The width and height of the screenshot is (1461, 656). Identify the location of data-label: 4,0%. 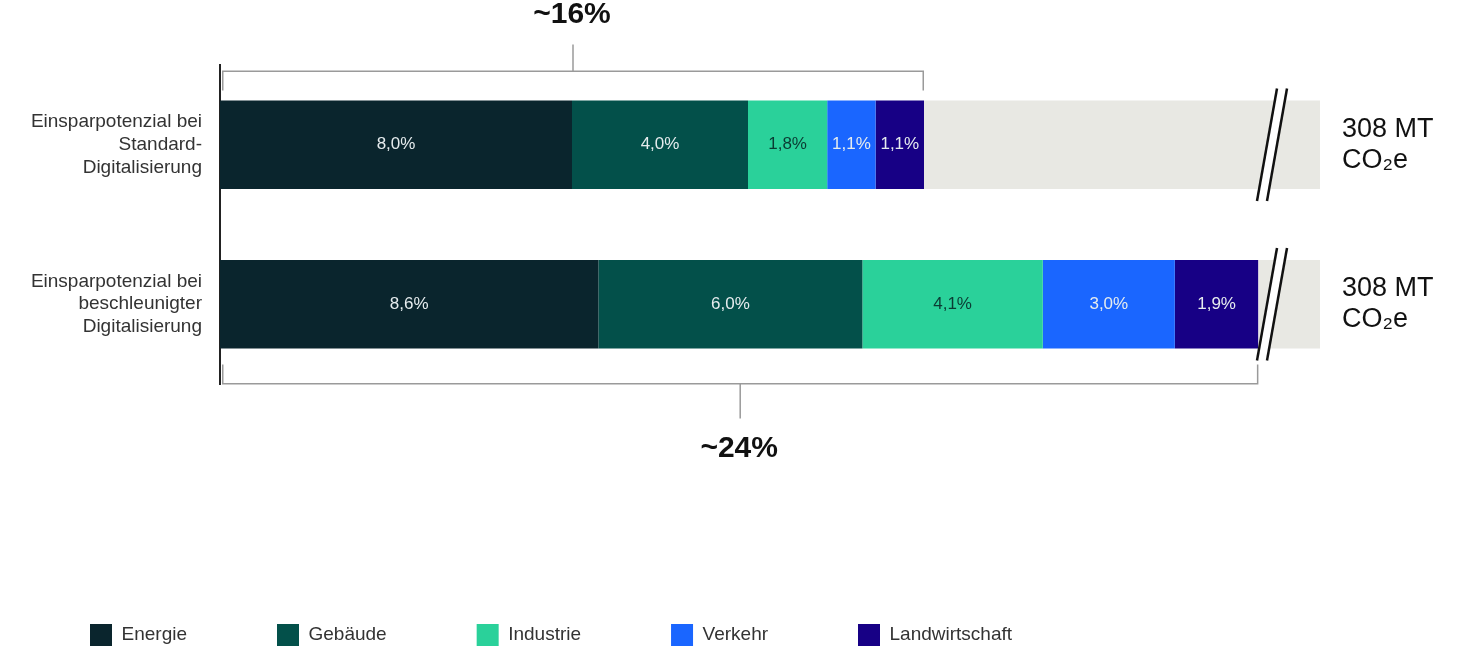
(660, 144).